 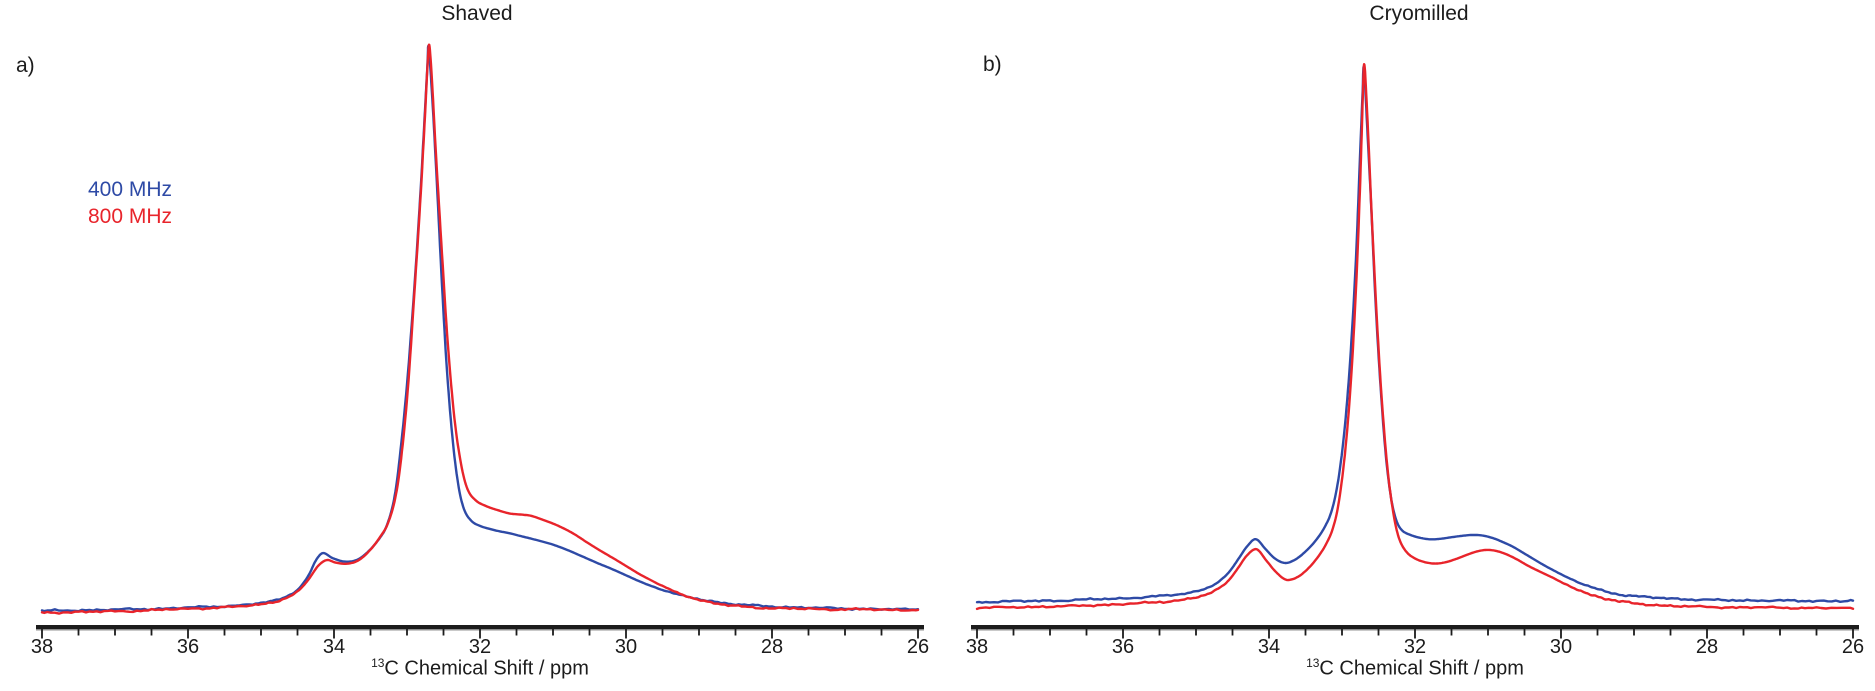 What do you see at coordinates (1419, 13) in the screenshot?
I see `panel-b-title: Cryomilled` at bounding box center [1419, 13].